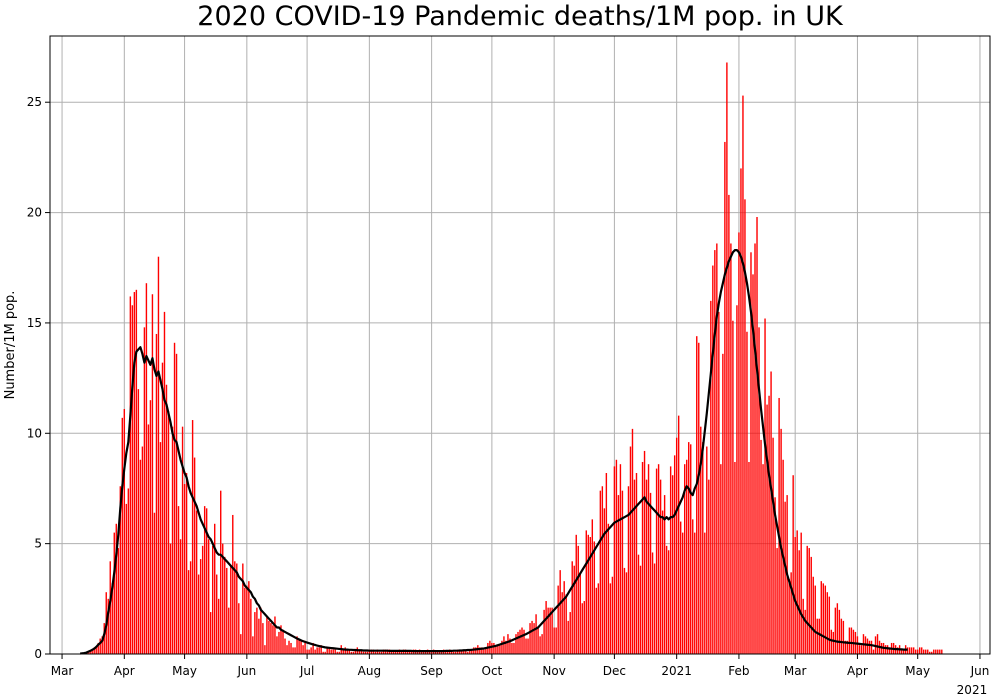 This screenshot has height=700, width=1000. Describe the element at coordinates (972, 690) in the screenshot. I see `x-year-label: 2021` at that location.